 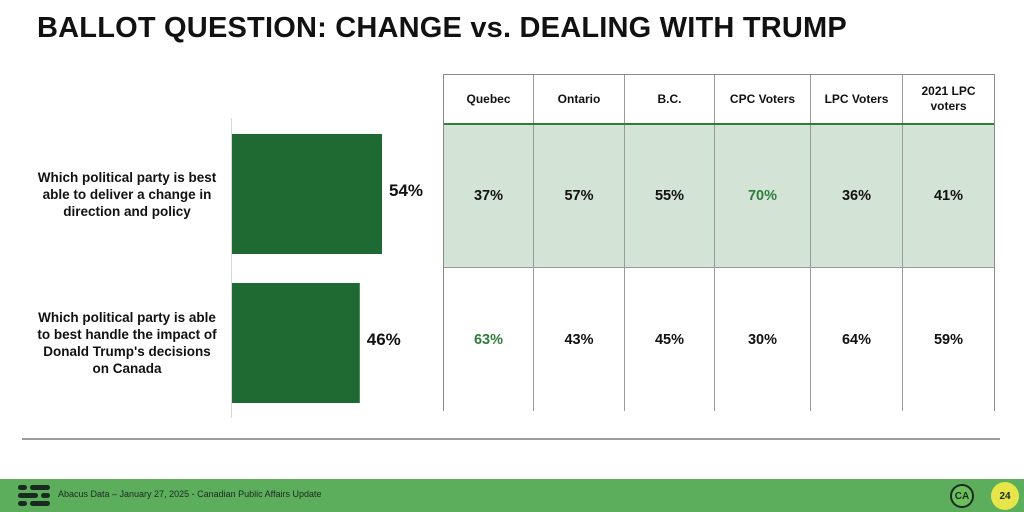 What do you see at coordinates (406, 190) in the screenshot?
I see `bar-value-label-1: 54%` at bounding box center [406, 190].